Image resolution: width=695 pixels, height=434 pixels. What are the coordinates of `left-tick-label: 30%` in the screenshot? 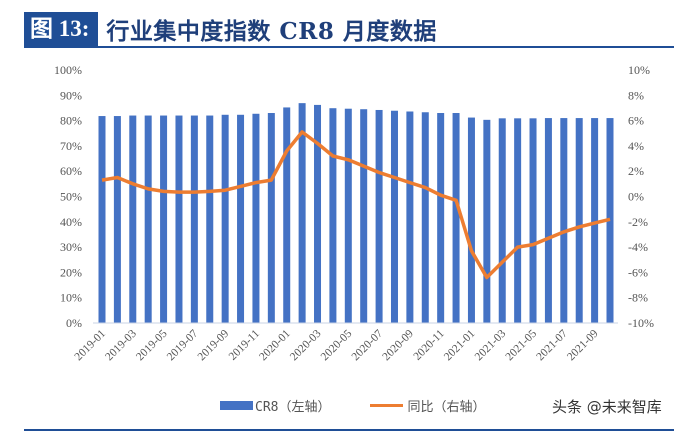 It's located at (71, 247).